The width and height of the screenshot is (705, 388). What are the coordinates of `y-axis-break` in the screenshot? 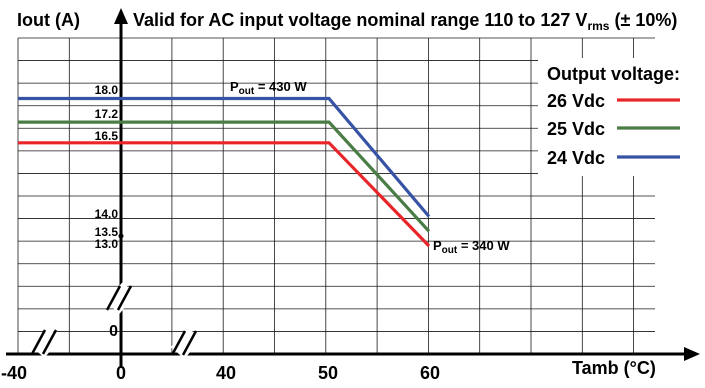 It's located at (121, 298).